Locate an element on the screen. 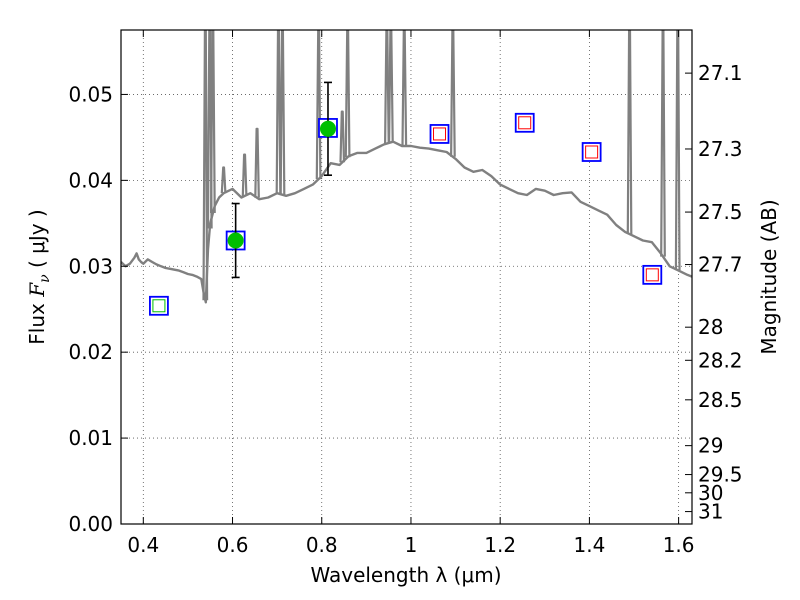  x-tick-label: 1.4 is located at coordinates (589, 545).